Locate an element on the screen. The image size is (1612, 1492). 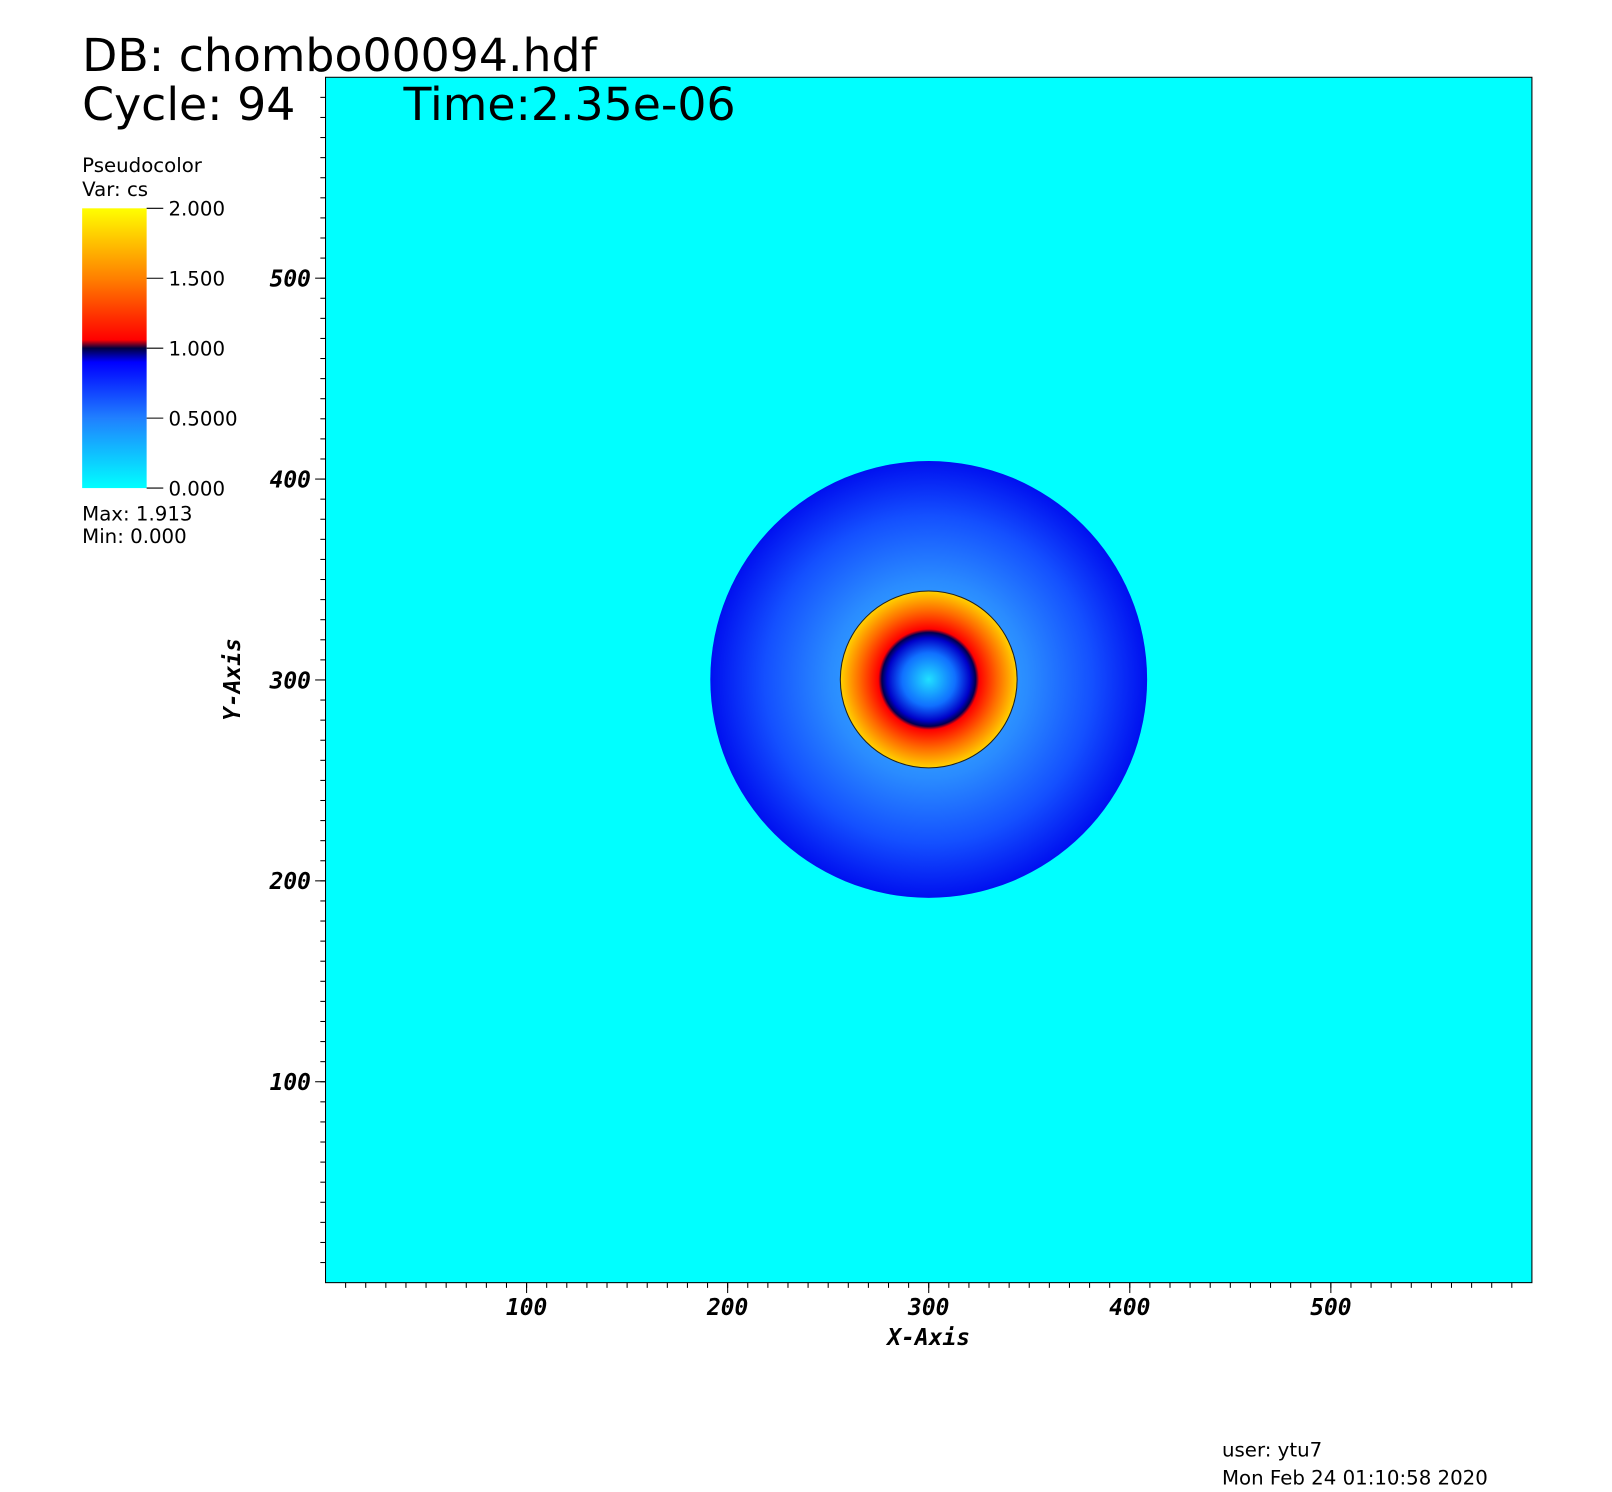
colorbar-tick-label: 0.5000 is located at coordinates (202, 418).